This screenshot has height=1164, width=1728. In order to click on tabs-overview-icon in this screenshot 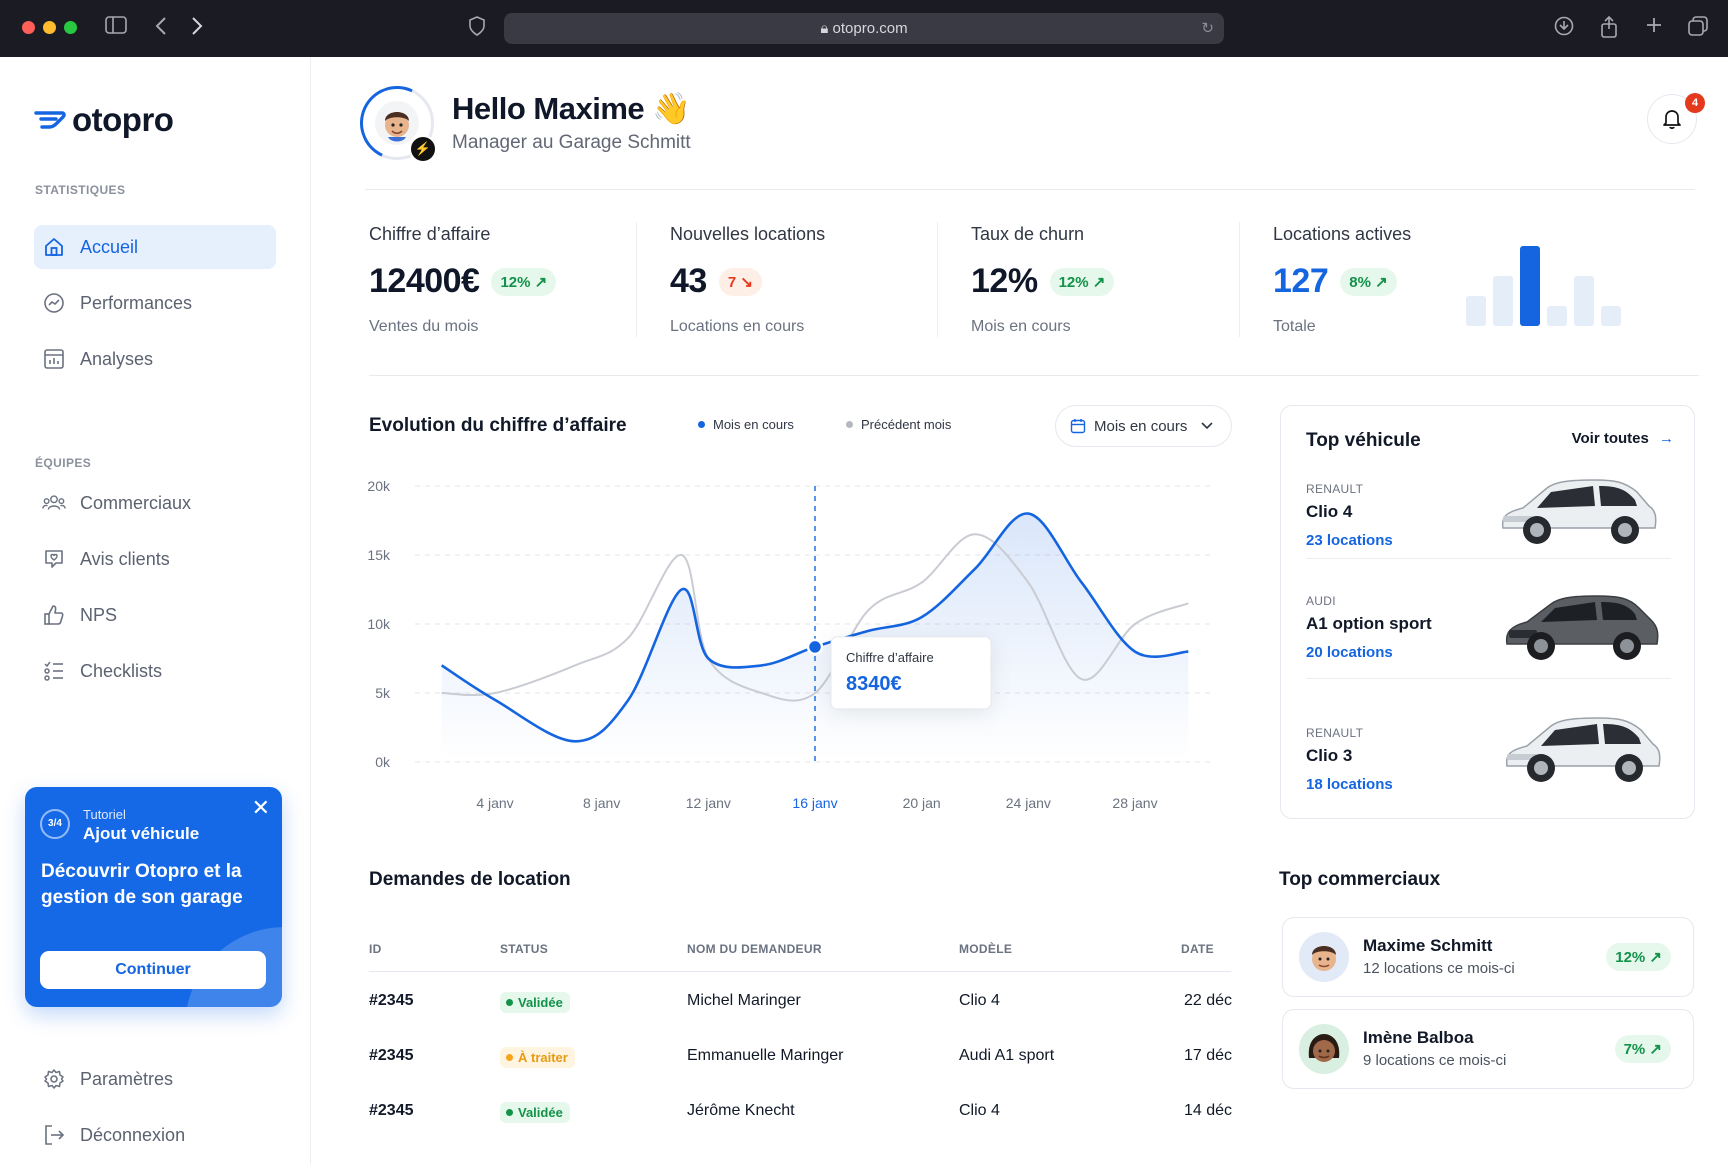, I will do `click(1698, 29)`.